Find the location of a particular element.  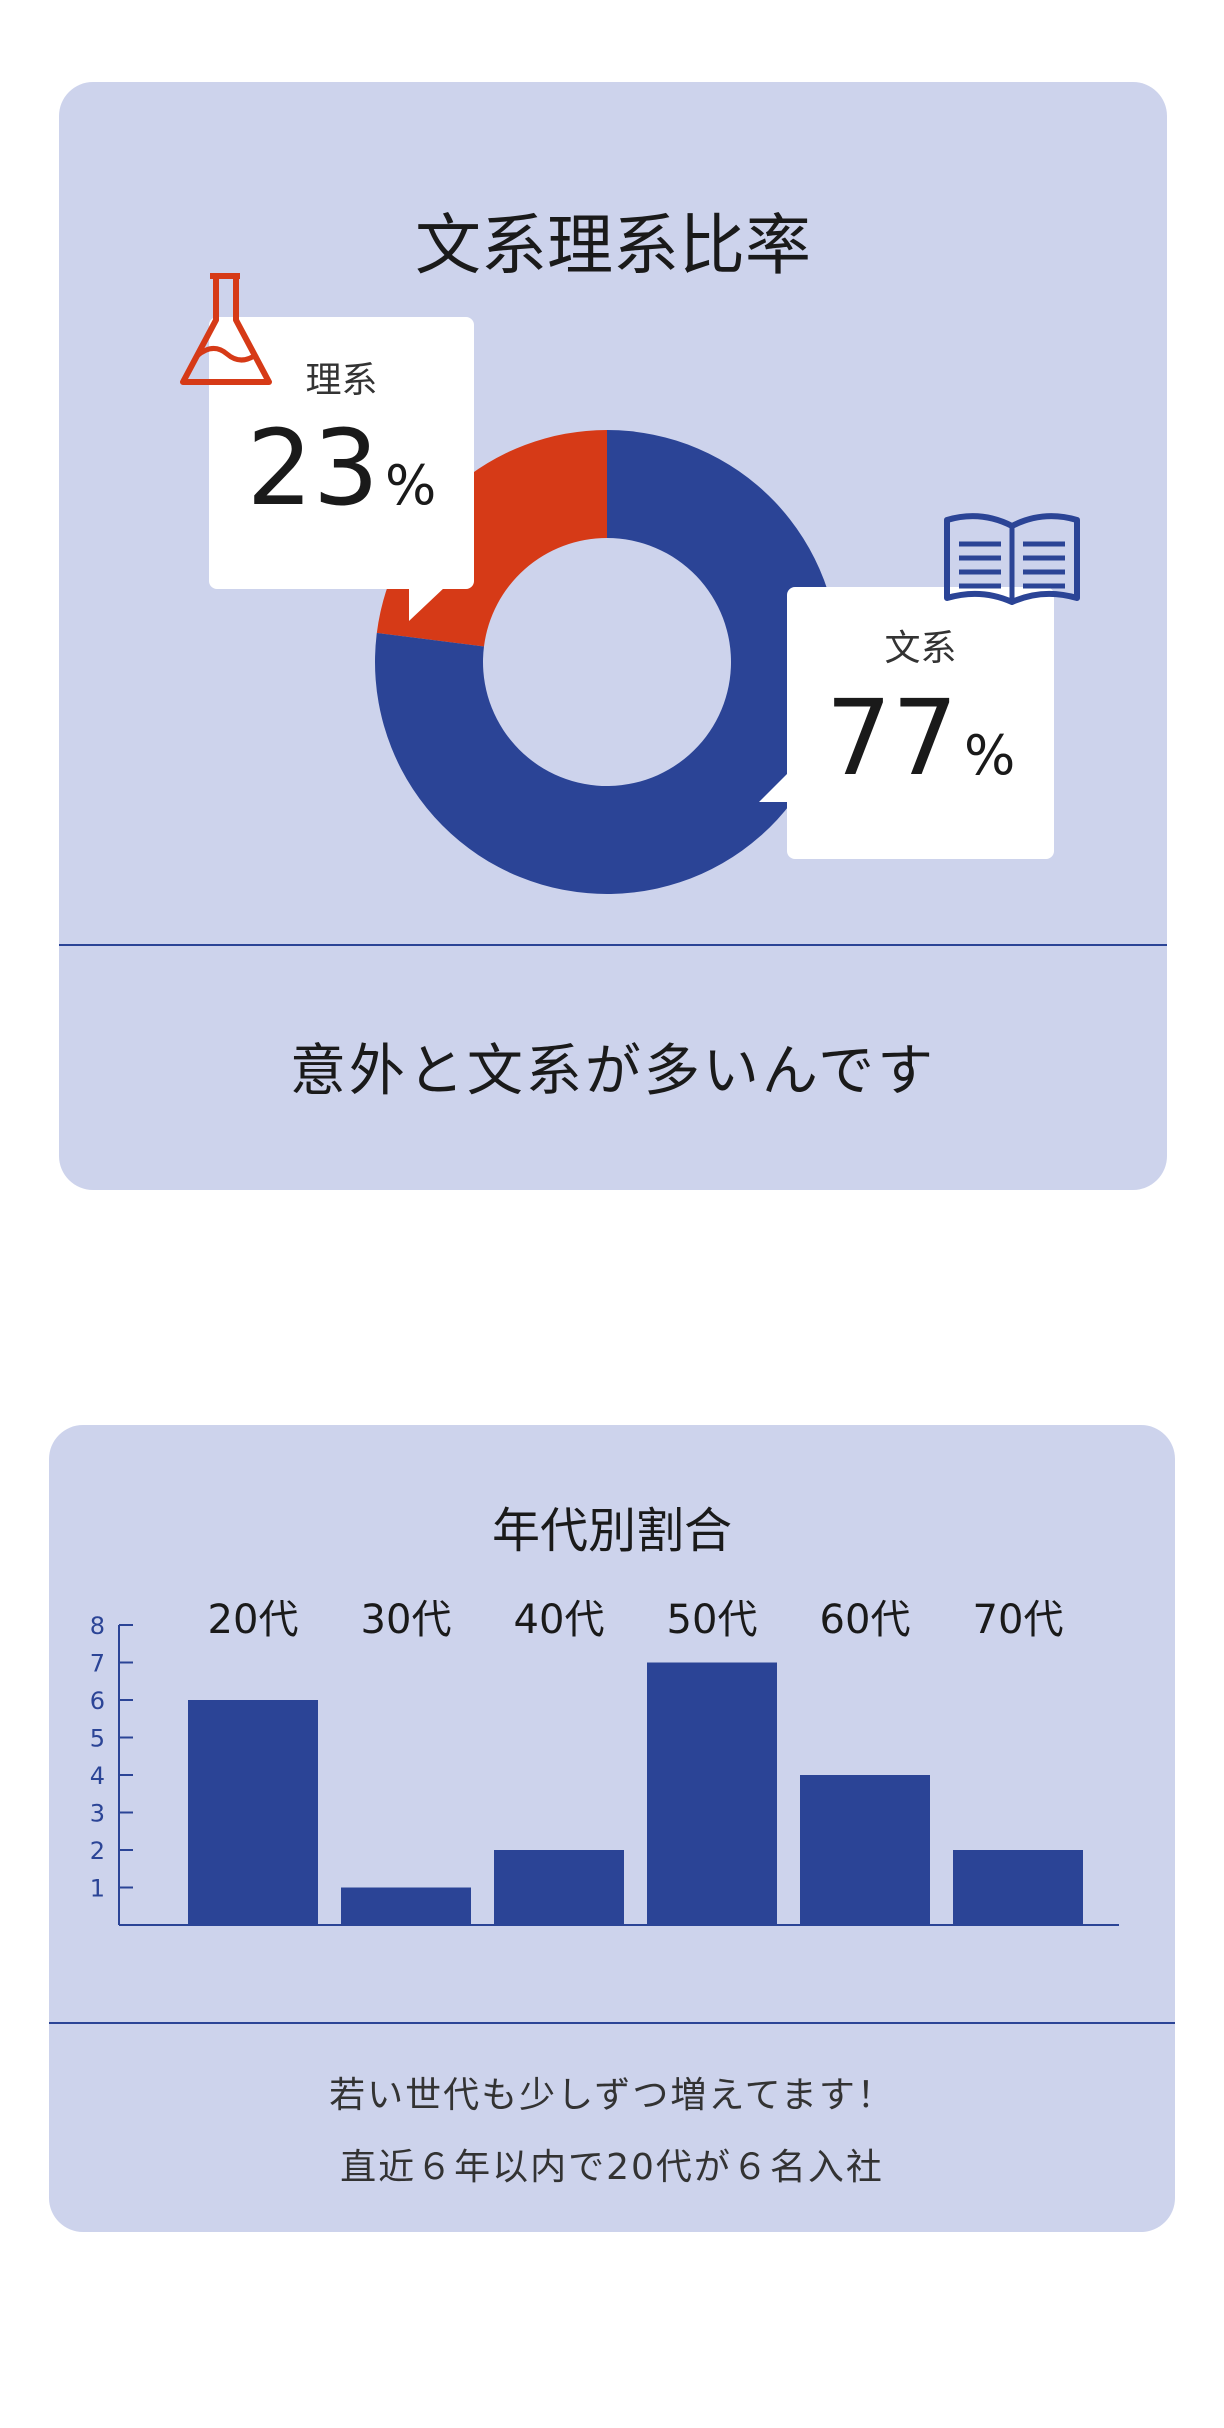

rikei-unit: % is located at coordinates (411, 485).